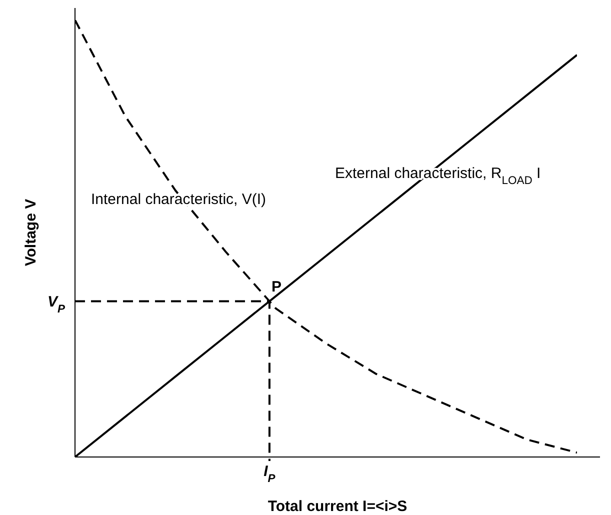 The width and height of the screenshot is (611, 515). What do you see at coordinates (270, 474) in the screenshot?
I see `text: I$_{P}$` at bounding box center [270, 474].